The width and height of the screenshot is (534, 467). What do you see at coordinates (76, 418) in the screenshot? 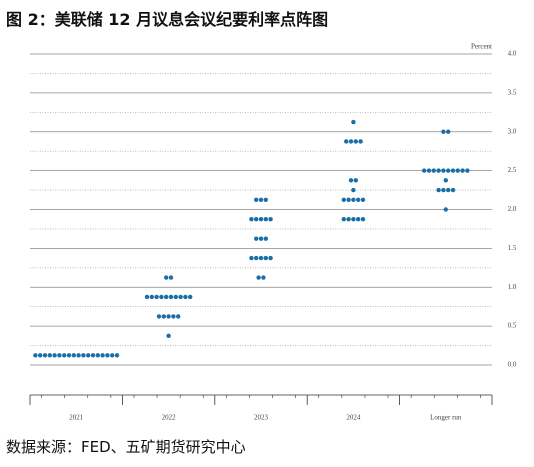
I see `x-tick-label: 2021` at bounding box center [76, 418].